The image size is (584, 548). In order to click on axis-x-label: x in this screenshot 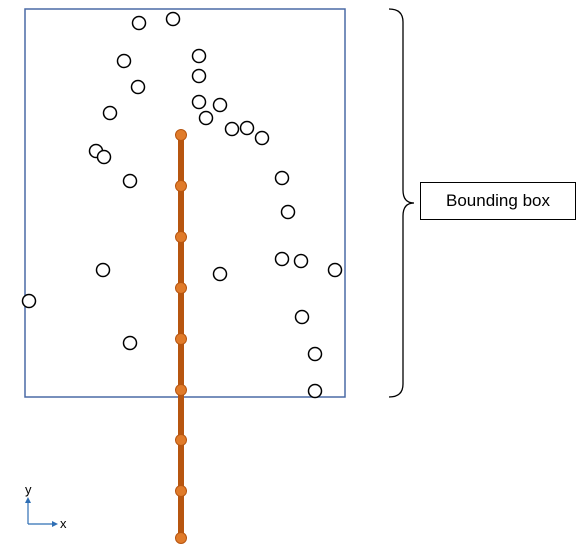, I will do `click(63, 523)`.